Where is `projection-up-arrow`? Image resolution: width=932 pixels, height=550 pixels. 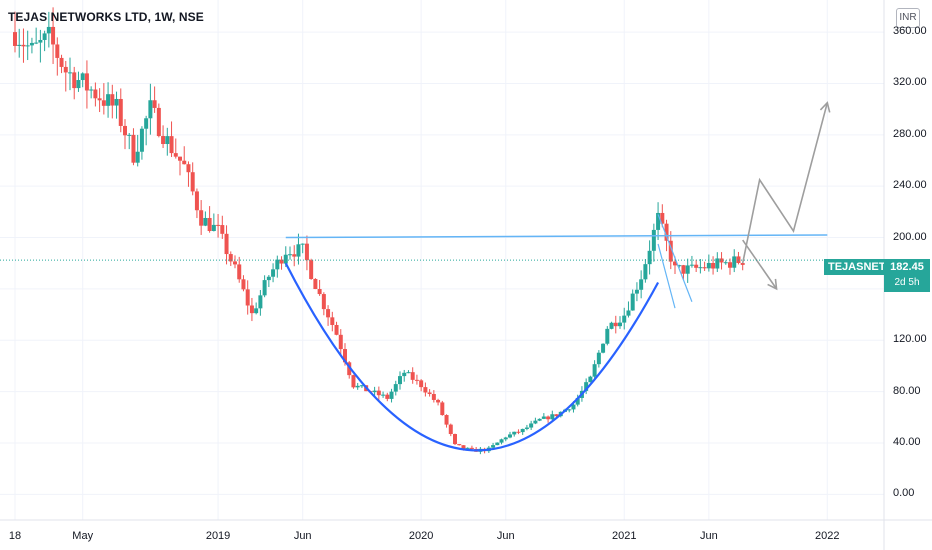 projection-up-arrow is located at coordinates (785, 183).